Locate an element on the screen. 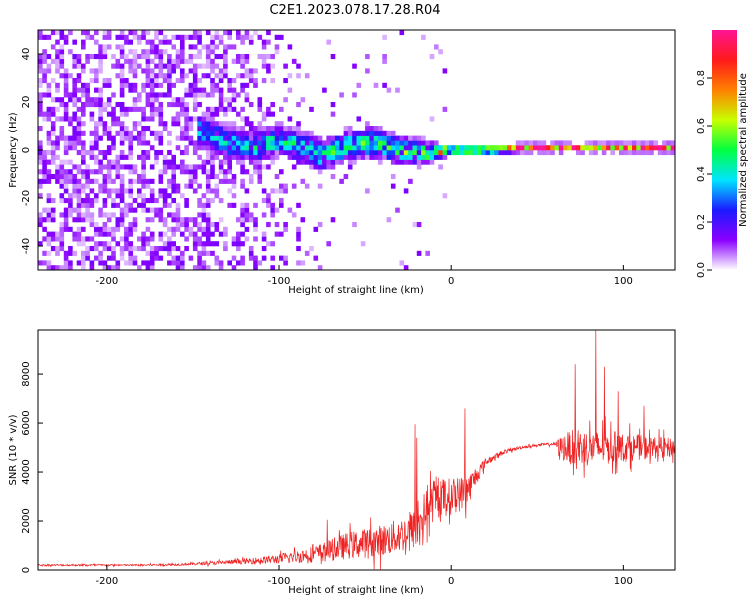 Image resolution: width=750 pixels, height=600 pixels. y-tick-label: 0 is located at coordinates (26, 570).